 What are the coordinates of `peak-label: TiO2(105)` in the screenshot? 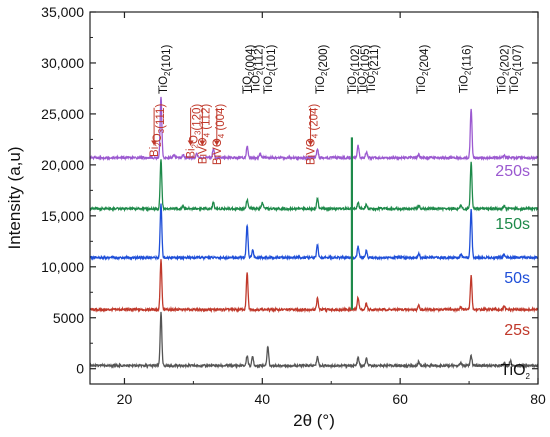 It's located at (364, 69).